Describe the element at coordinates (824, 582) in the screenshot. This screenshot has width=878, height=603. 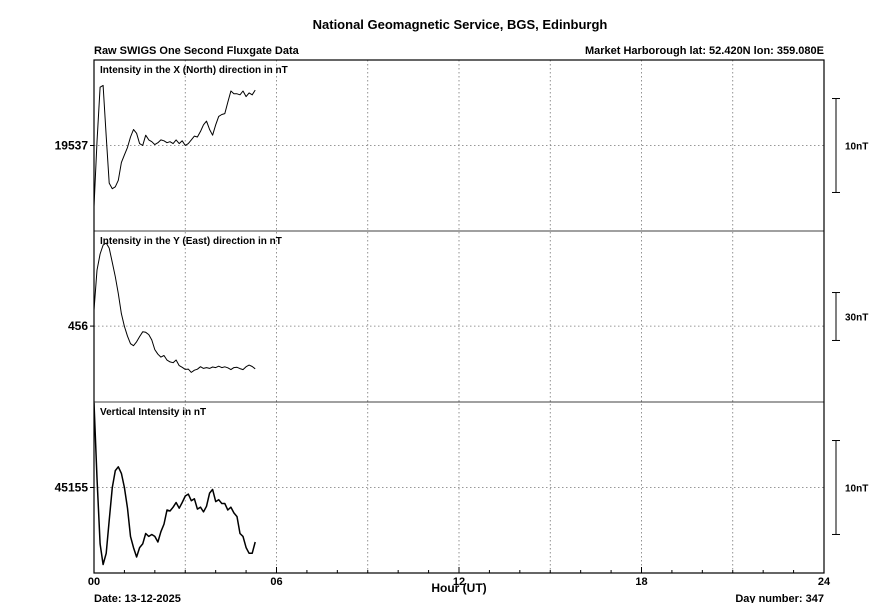
I see `x-tick-label: 24` at that location.